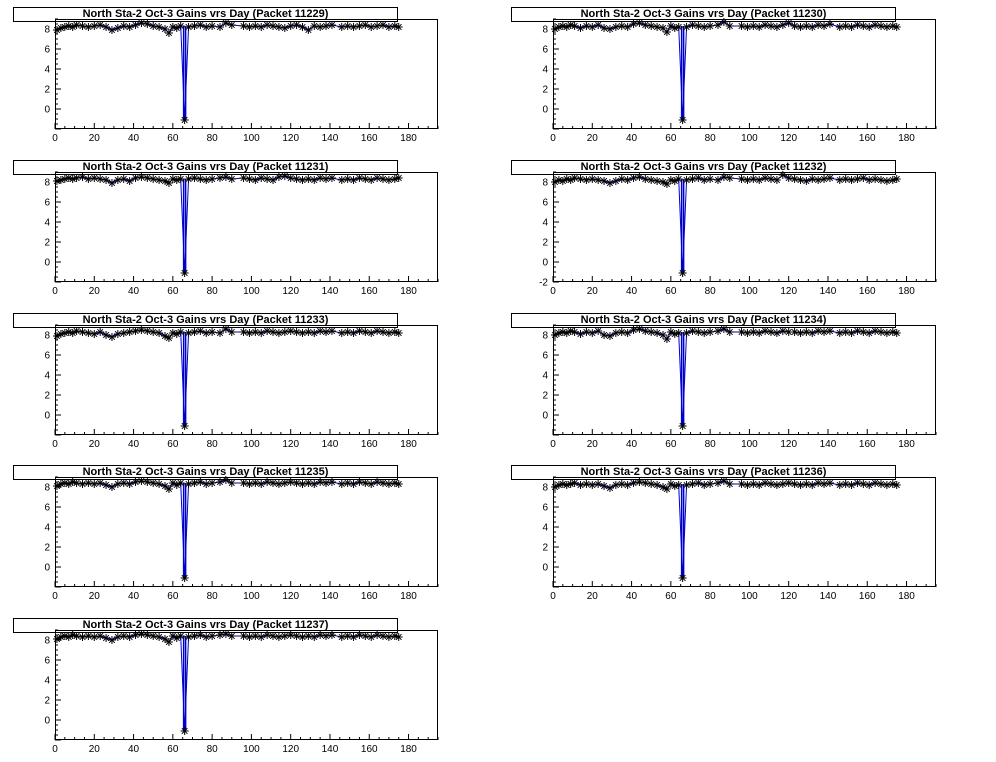 The width and height of the screenshot is (996, 762). Describe the element at coordinates (828, 138) in the screenshot. I see `x-tick-label: 140` at that location.